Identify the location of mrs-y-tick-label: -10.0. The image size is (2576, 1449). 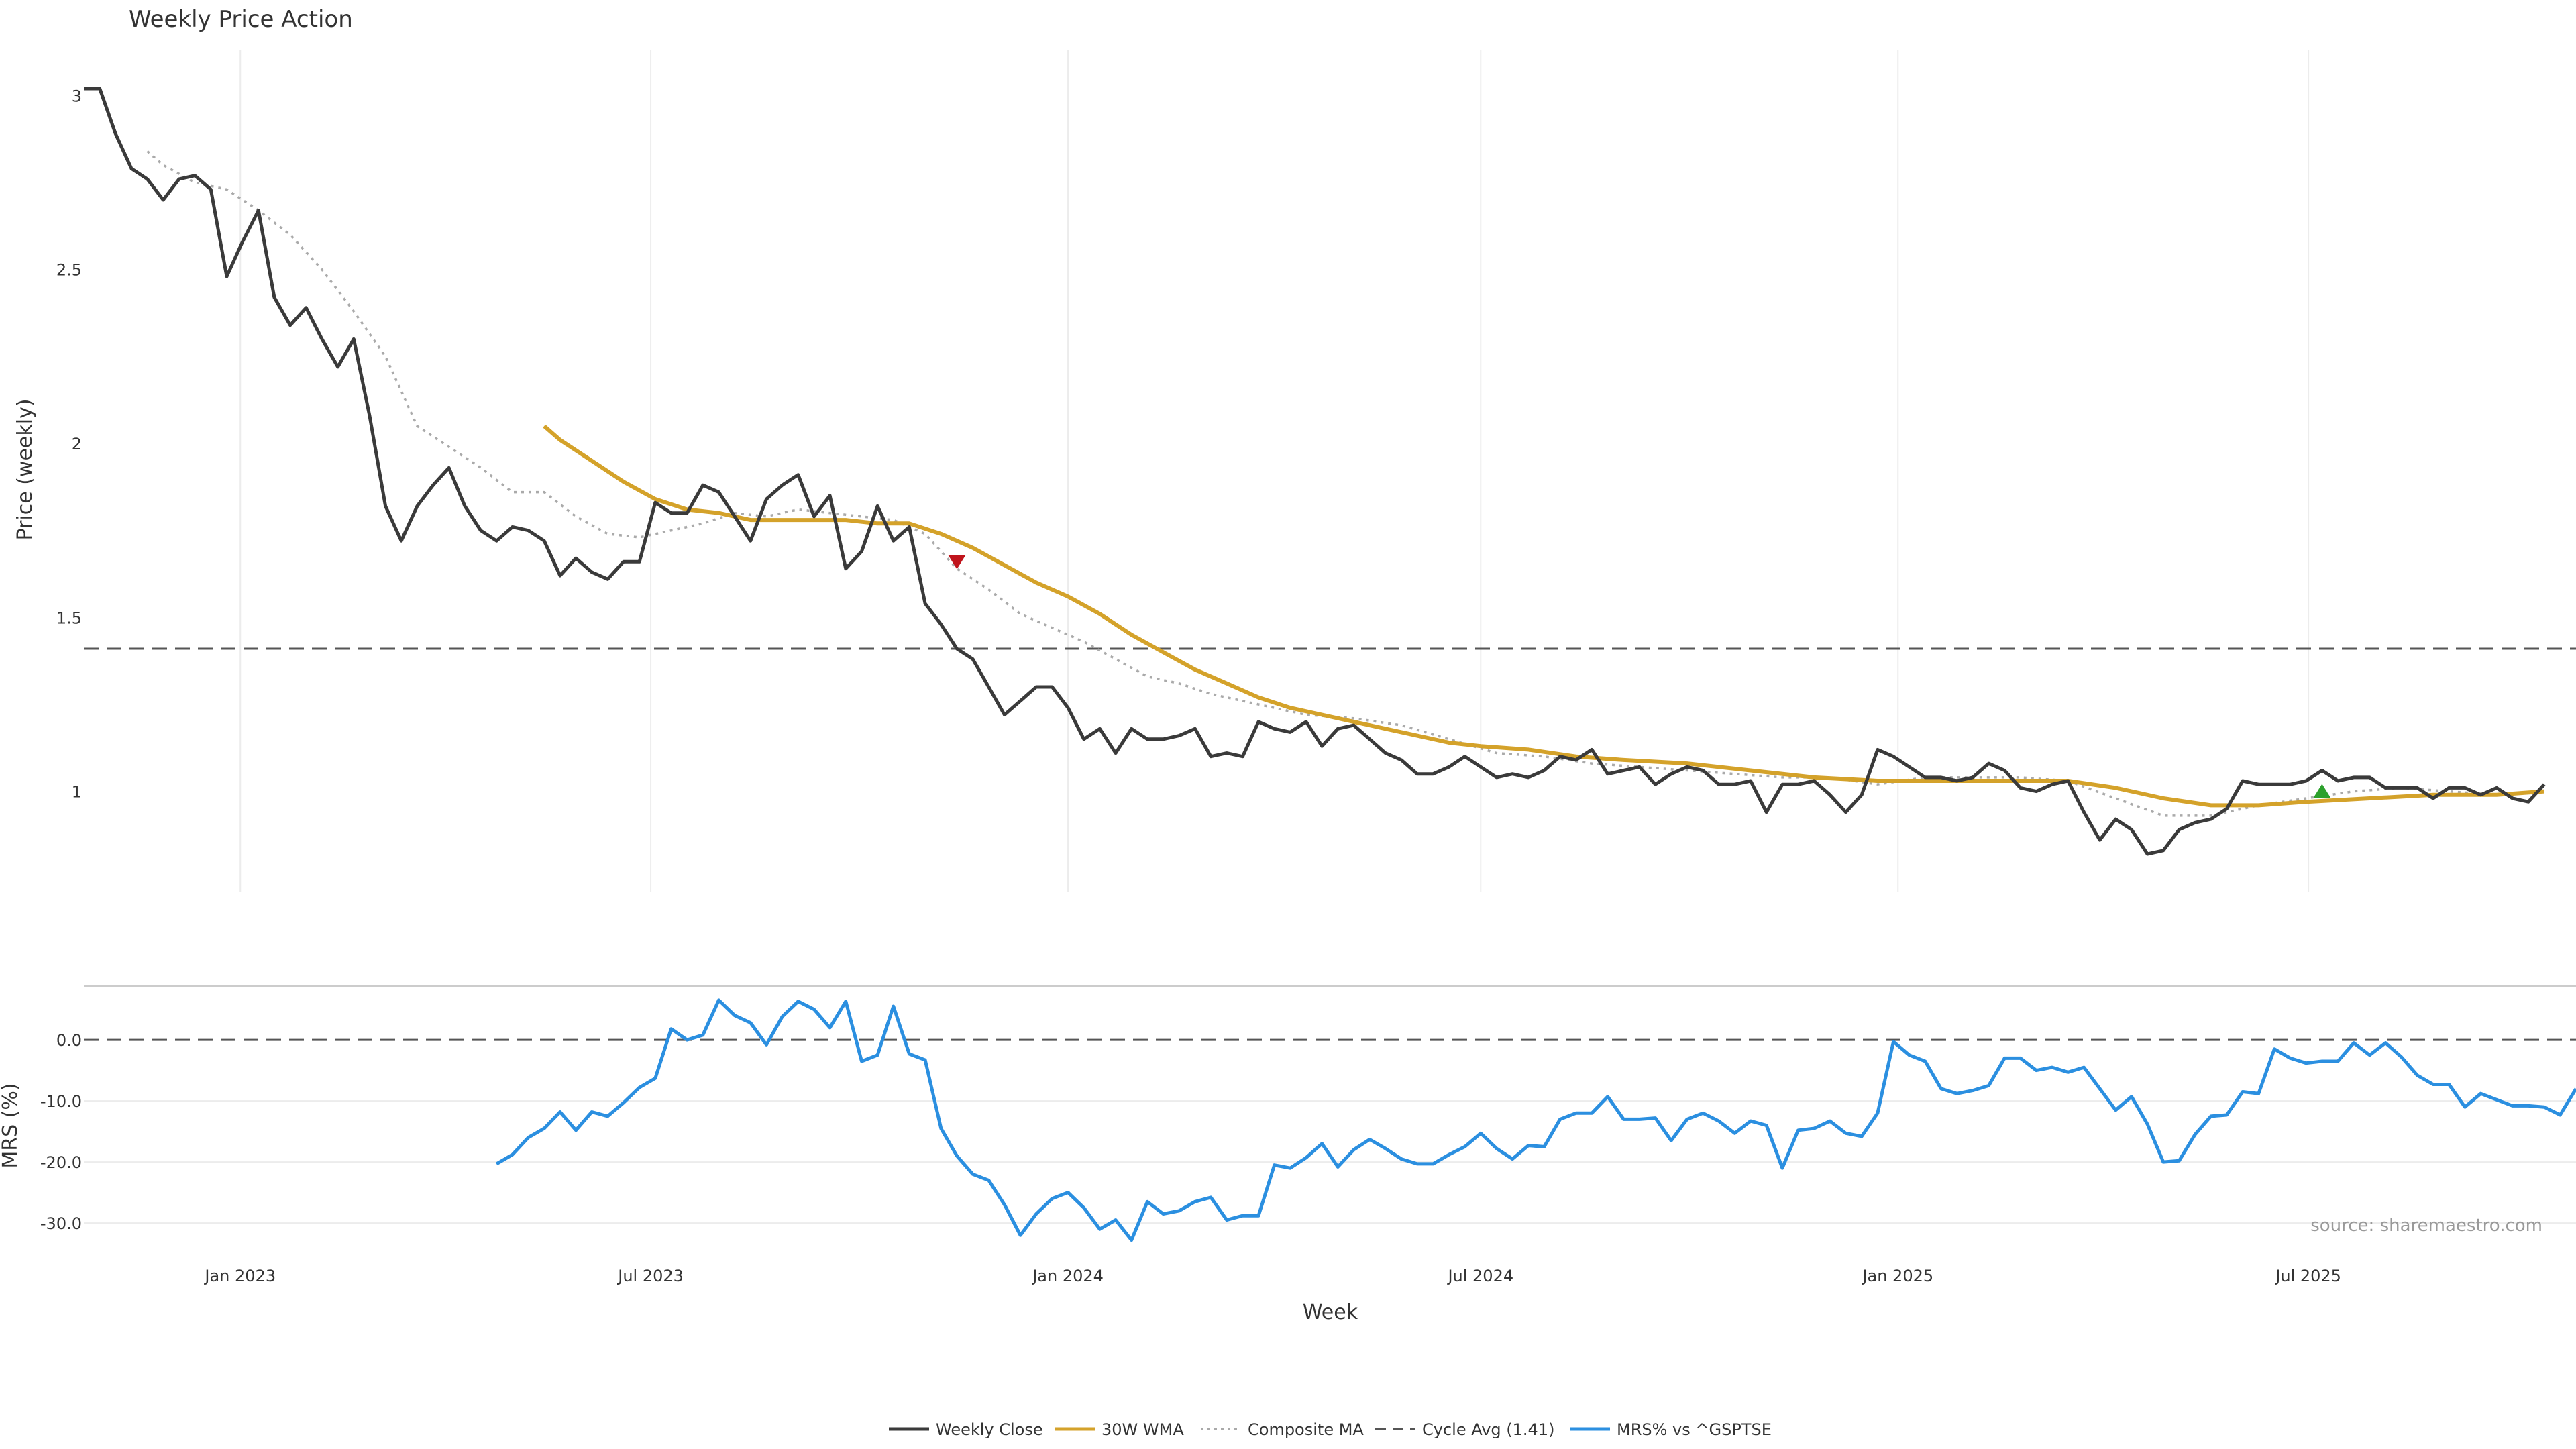
(61, 1101).